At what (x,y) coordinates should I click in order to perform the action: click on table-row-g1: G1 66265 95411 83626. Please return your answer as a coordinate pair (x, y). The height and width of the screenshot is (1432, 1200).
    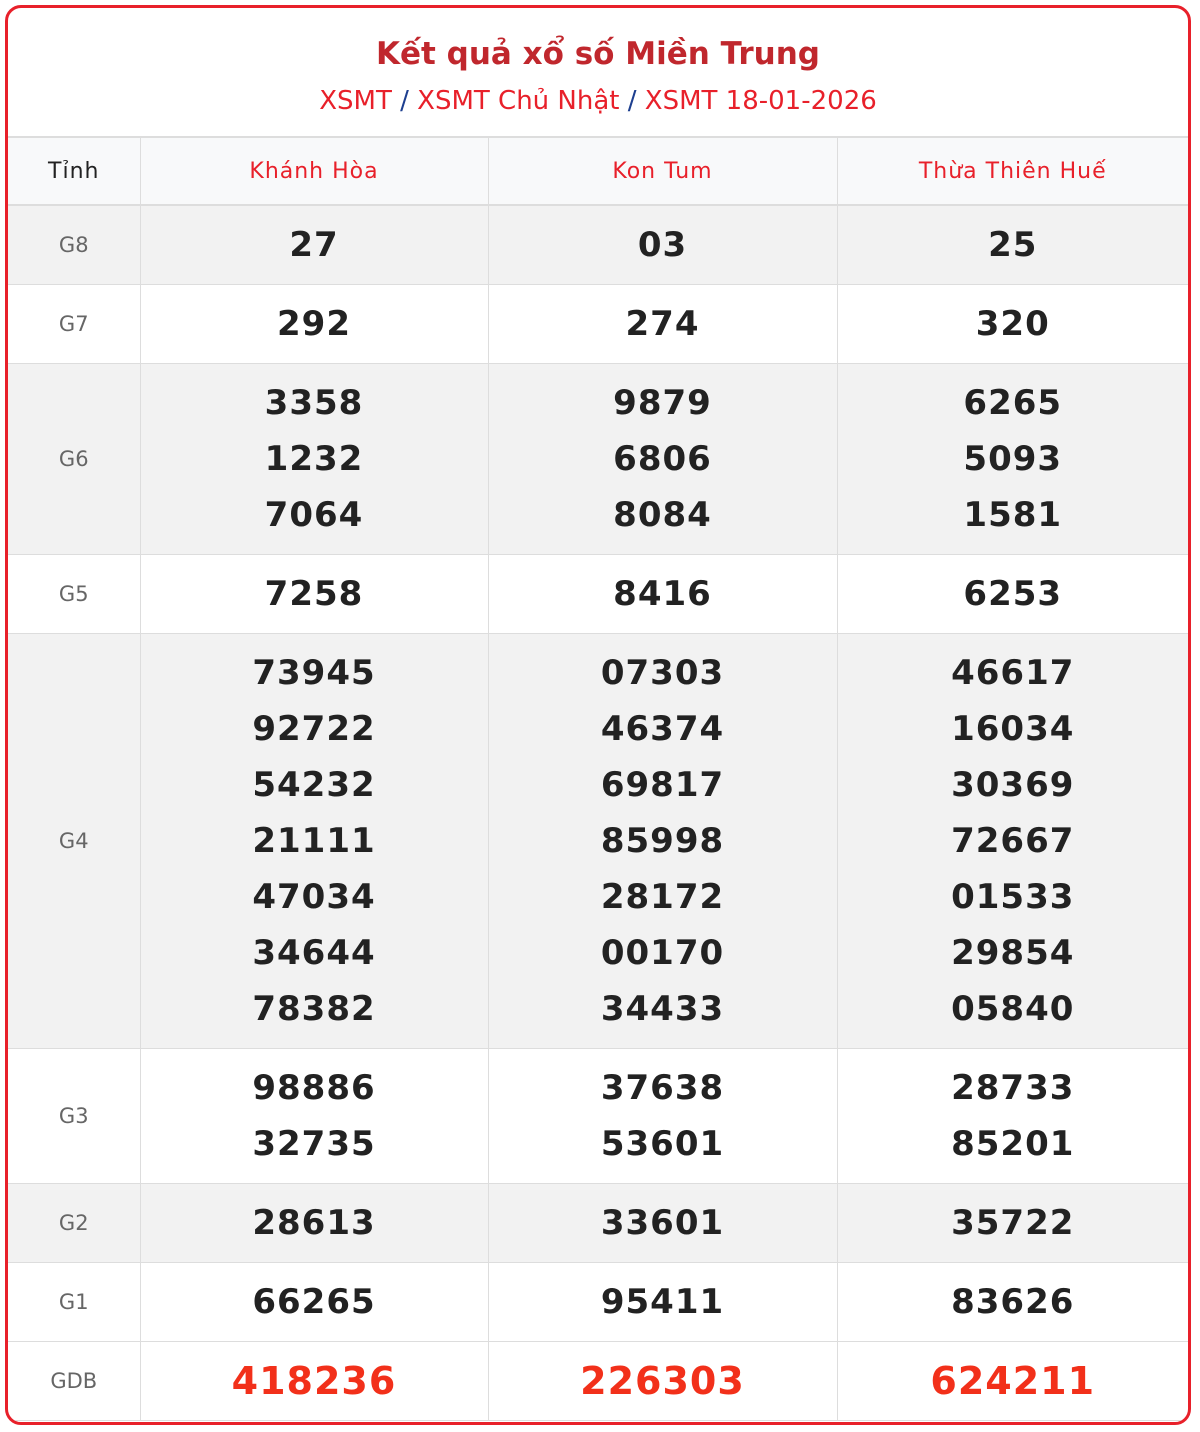
    Looking at the image, I should click on (598, 1302).